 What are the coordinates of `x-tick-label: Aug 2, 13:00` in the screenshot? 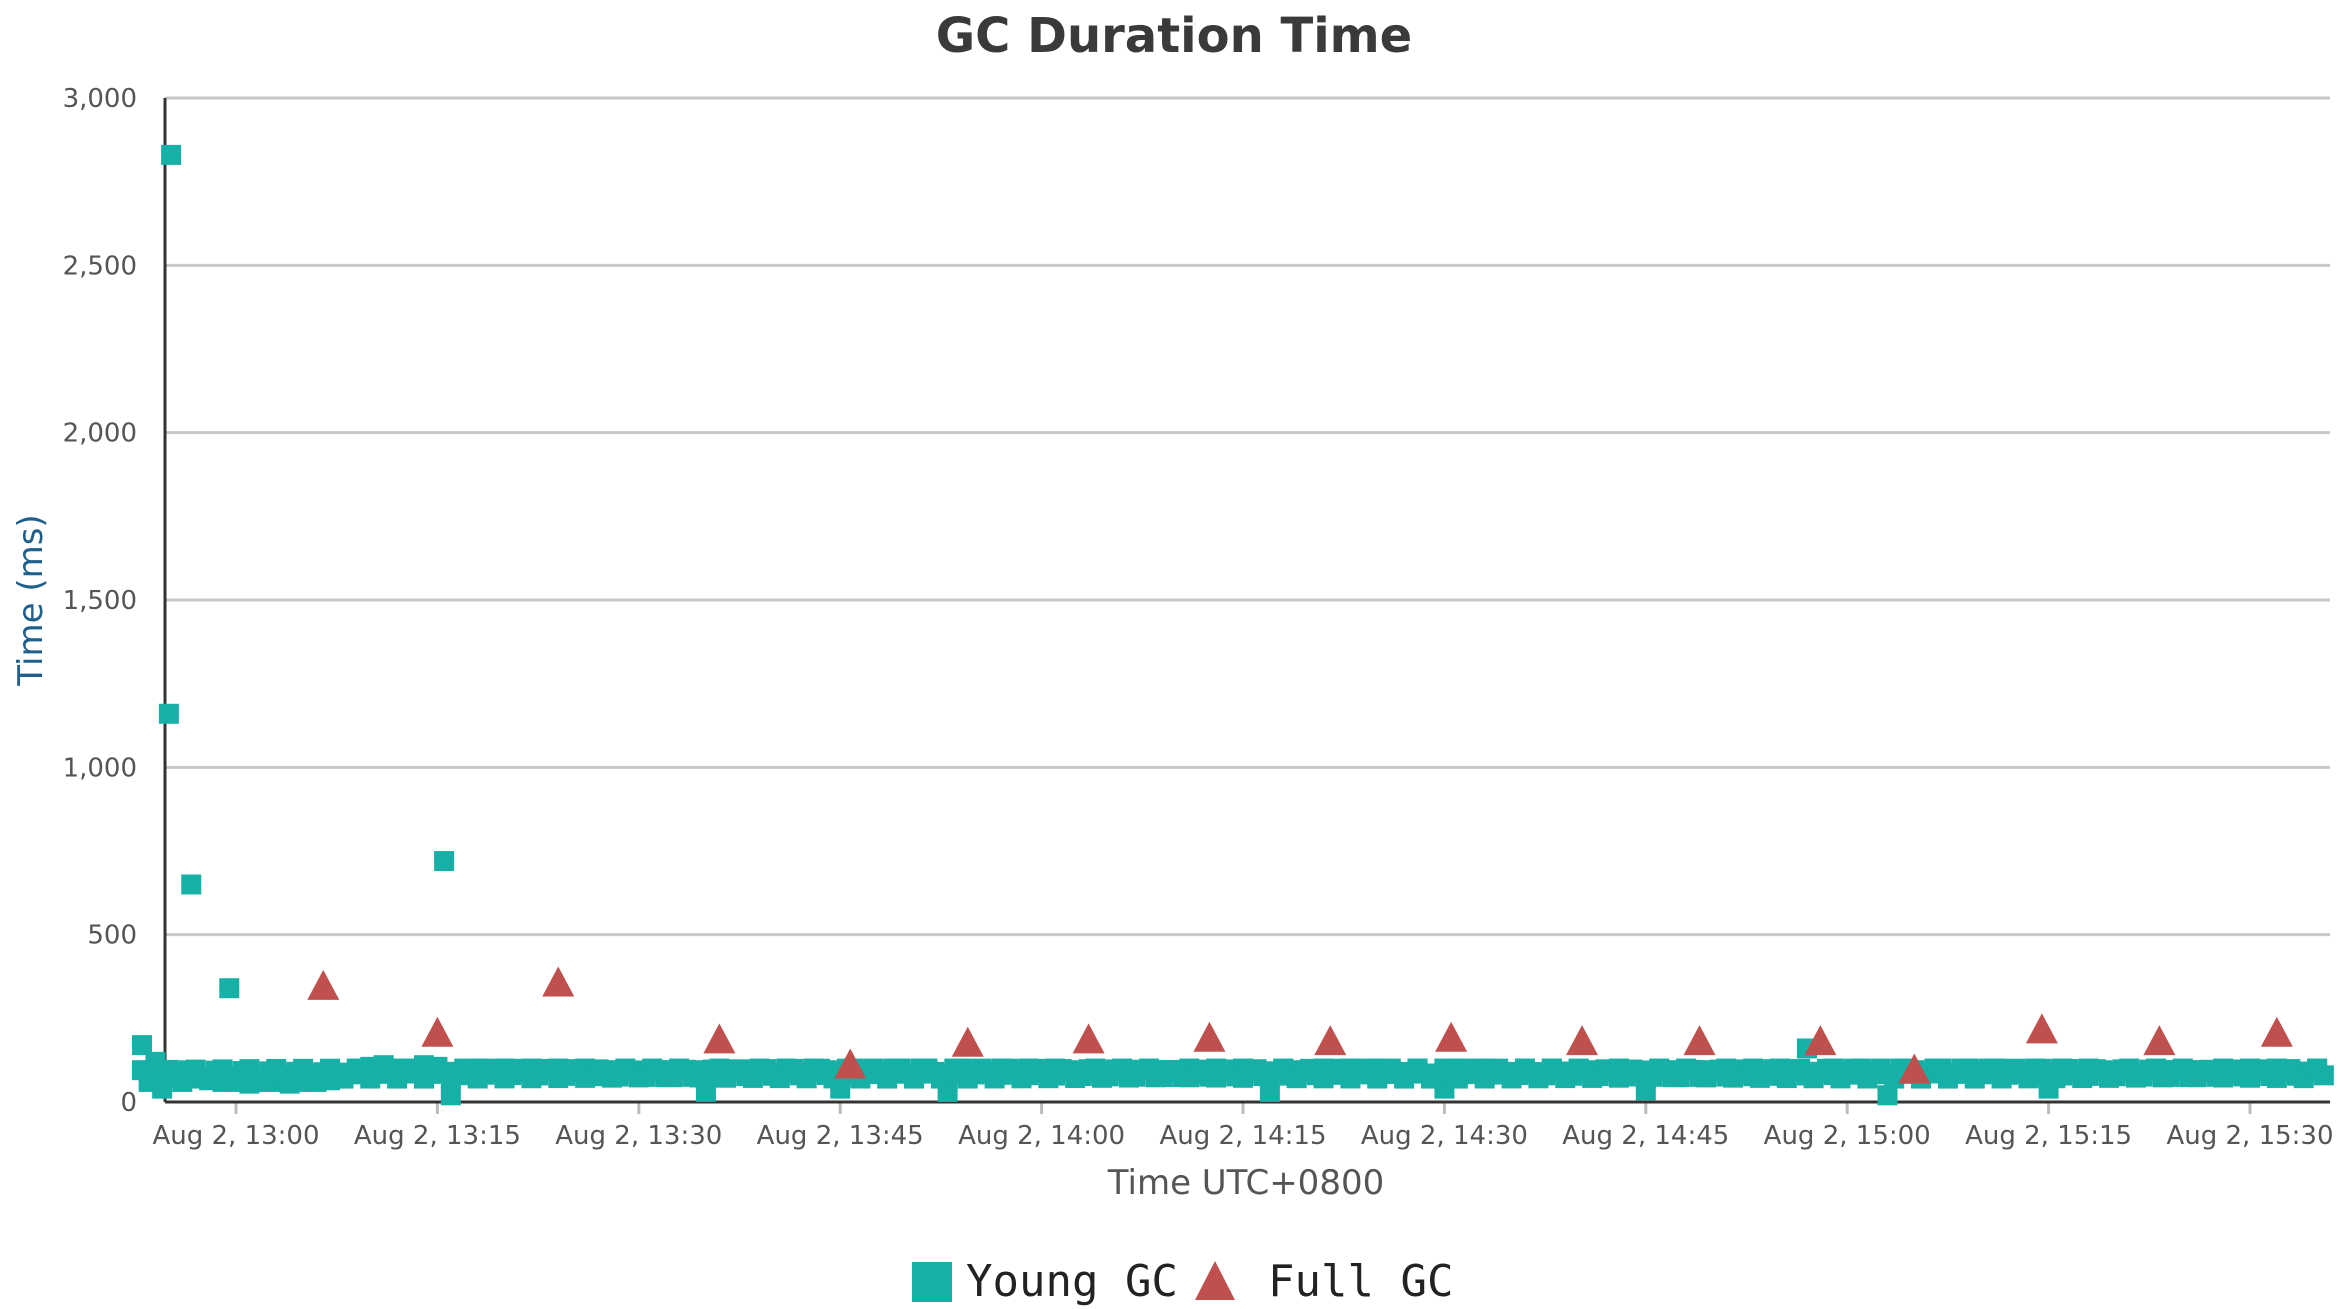 It's located at (235, 1136).